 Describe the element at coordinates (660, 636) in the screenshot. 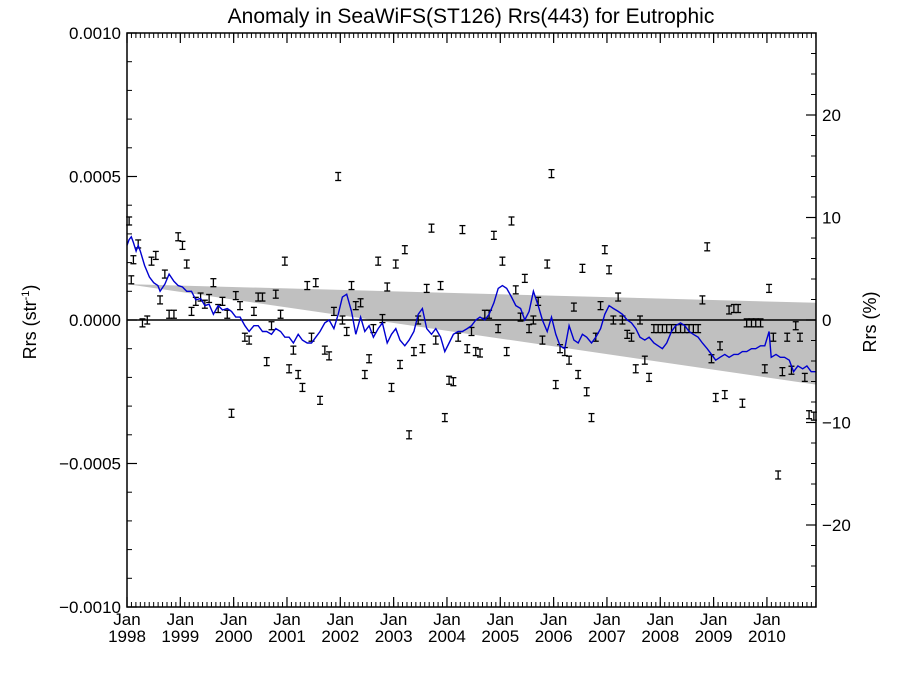

I see `x-tick-label-year: 2008` at that location.